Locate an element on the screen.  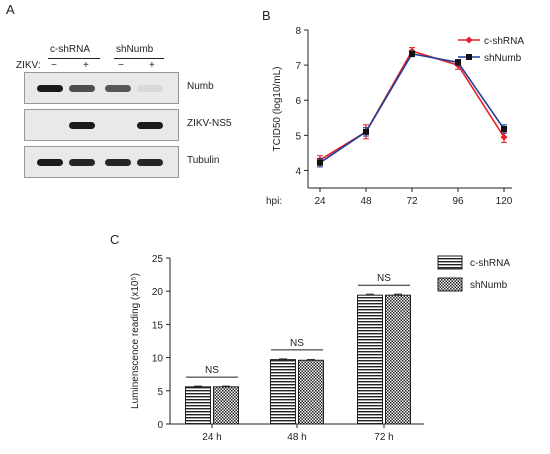
y-tick-label: 7 is located at coordinates (298, 66).